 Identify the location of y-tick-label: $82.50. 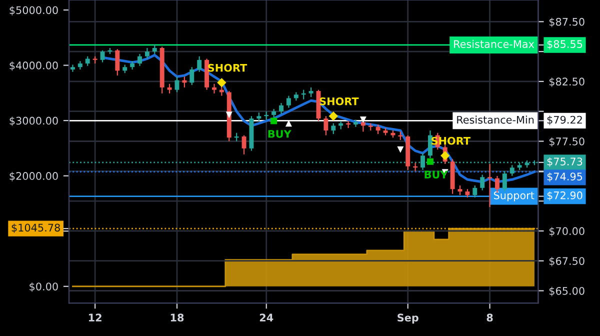
(566, 82).